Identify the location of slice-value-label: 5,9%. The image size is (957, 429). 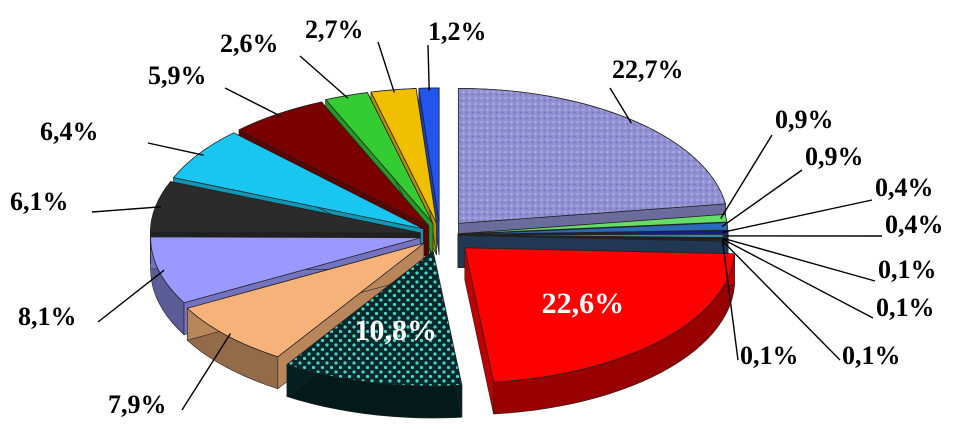
(177, 75).